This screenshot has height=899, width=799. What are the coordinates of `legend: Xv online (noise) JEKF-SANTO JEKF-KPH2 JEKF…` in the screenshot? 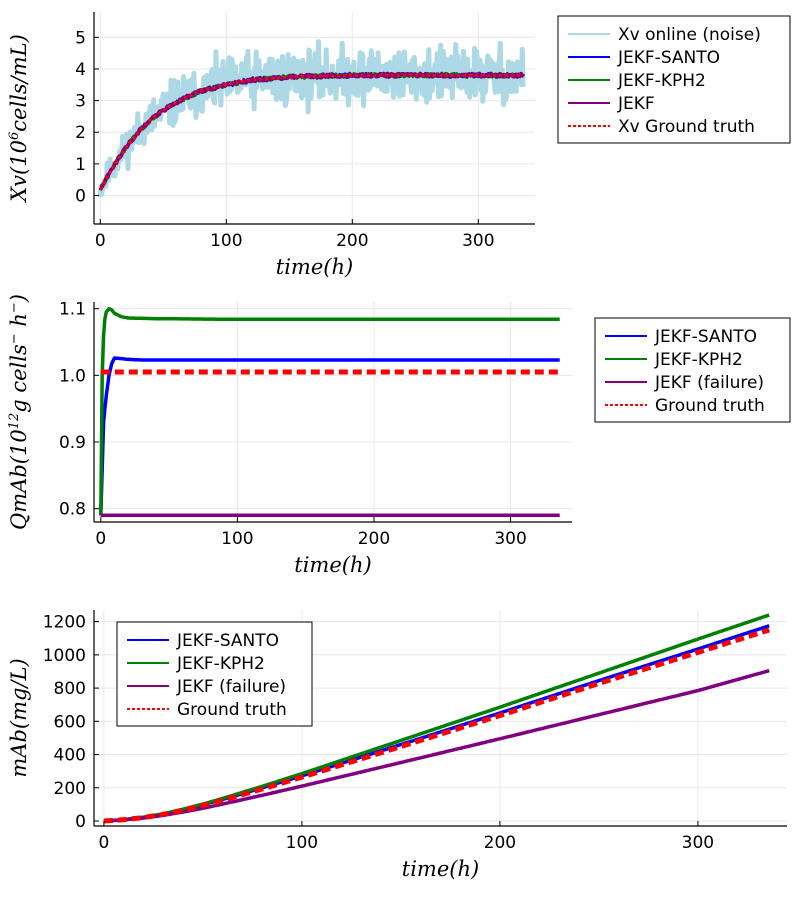 It's located at (674, 79).